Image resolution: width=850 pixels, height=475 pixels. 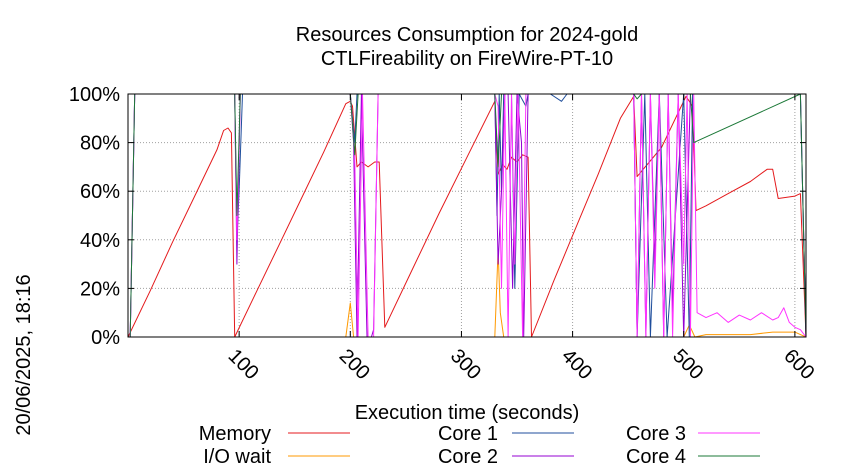 I want to click on y-tick-label: 80%, so click(x=100, y=144).